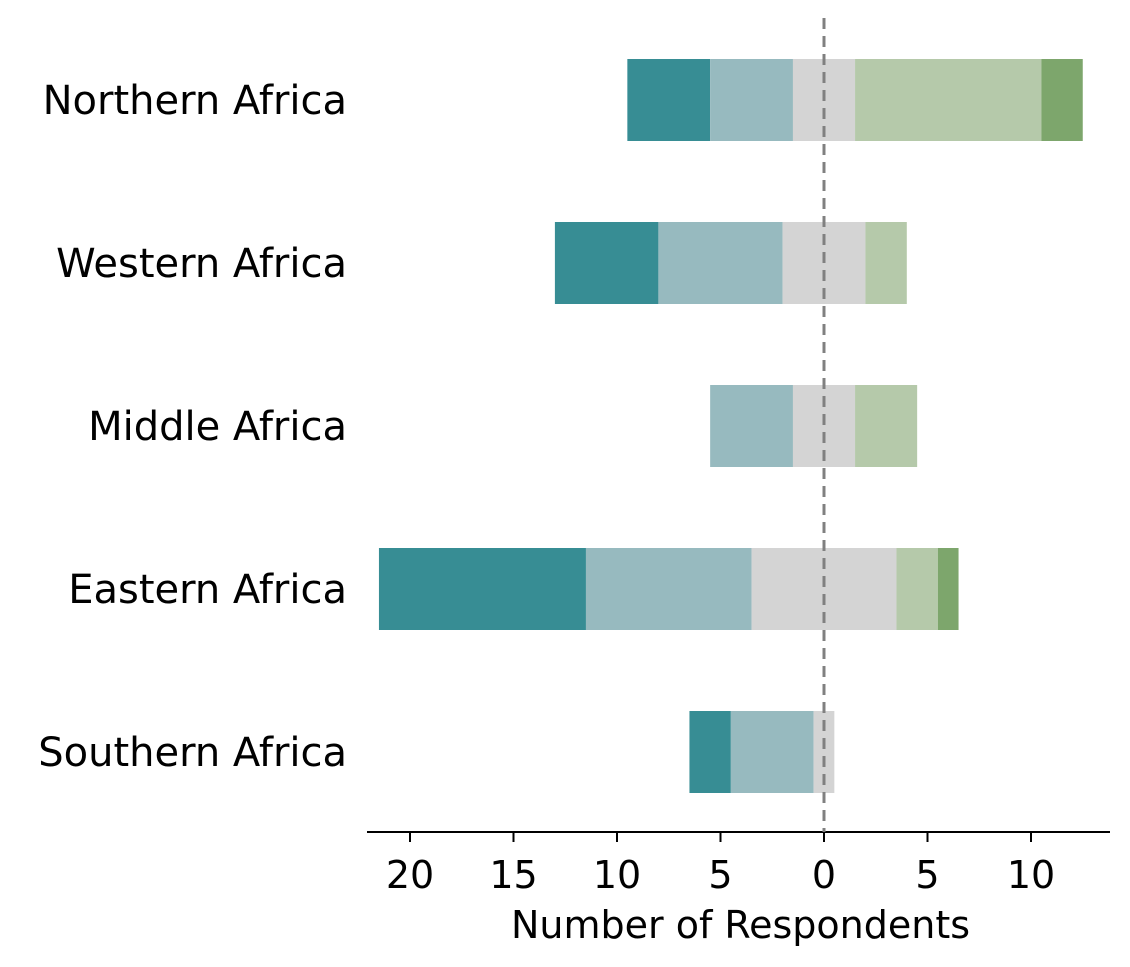 Image resolution: width=1130 pixels, height=967 pixels. Describe the element at coordinates (740, 925) in the screenshot. I see `x-axis-title: Number of Respondents` at that location.